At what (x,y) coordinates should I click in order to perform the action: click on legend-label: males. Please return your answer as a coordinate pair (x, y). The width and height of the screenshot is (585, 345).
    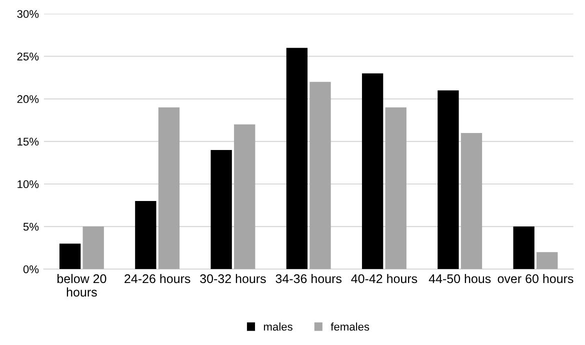
    Looking at the image, I should click on (278, 326).